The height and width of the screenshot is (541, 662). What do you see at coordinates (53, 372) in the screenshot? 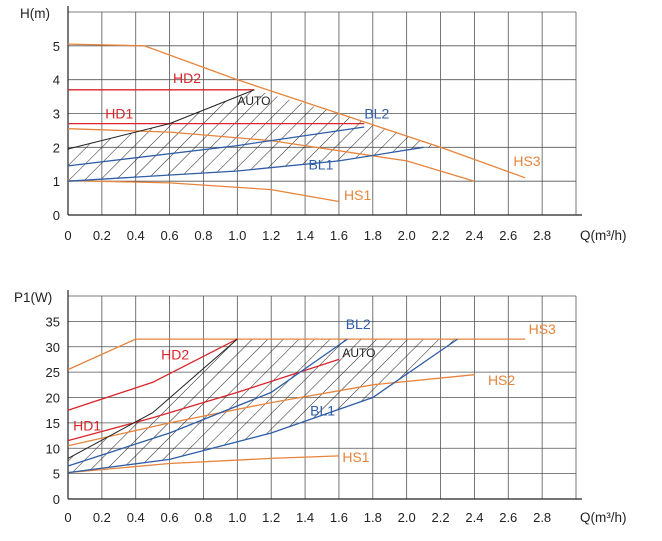
I see `y-tick-label: 25` at bounding box center [53, 372].